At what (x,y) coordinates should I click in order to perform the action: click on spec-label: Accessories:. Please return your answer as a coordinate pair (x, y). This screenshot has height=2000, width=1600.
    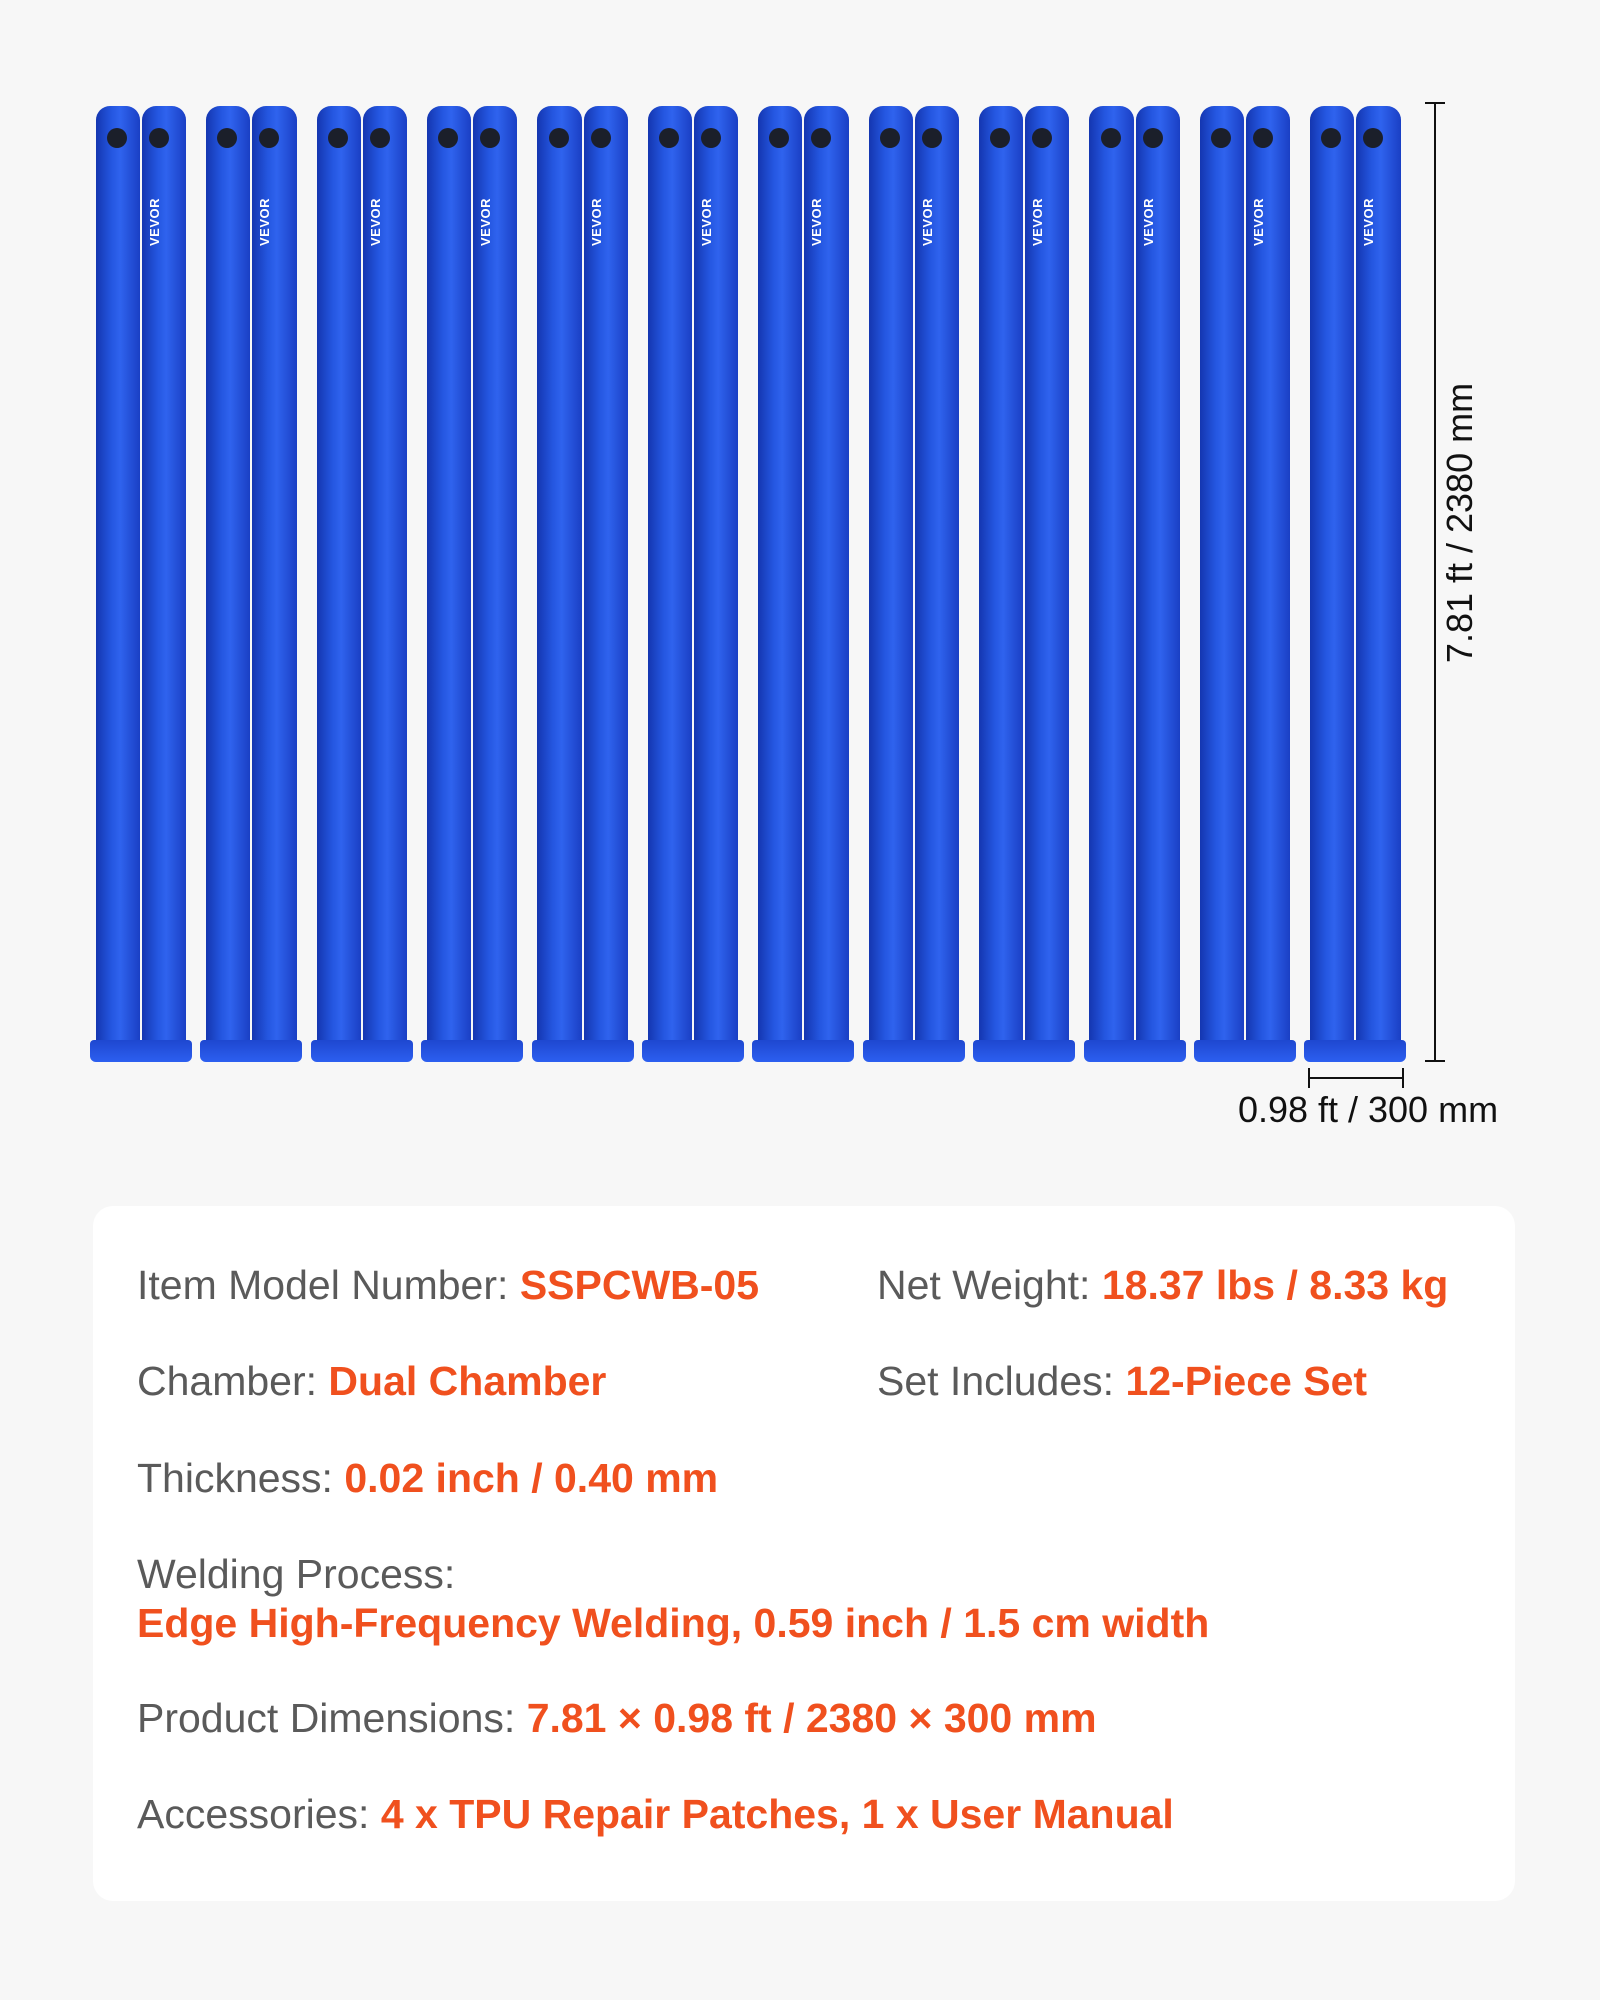
    Looking at the image, I should click on (253, 1814).